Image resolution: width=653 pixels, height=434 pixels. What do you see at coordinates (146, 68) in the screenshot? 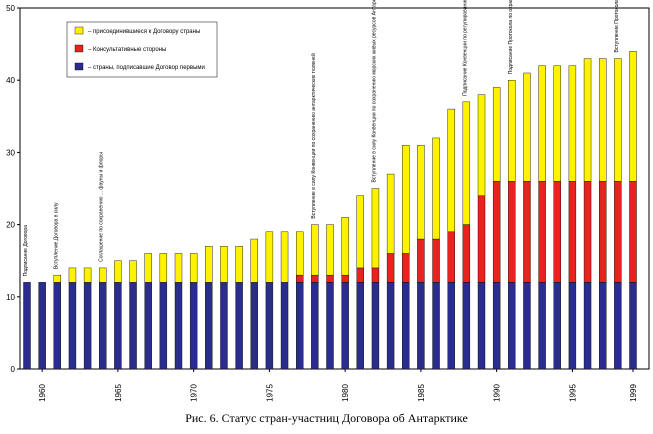
I see `legend-label: – страны, подписавшие Договор первыми` at bounding box center [146, 68].